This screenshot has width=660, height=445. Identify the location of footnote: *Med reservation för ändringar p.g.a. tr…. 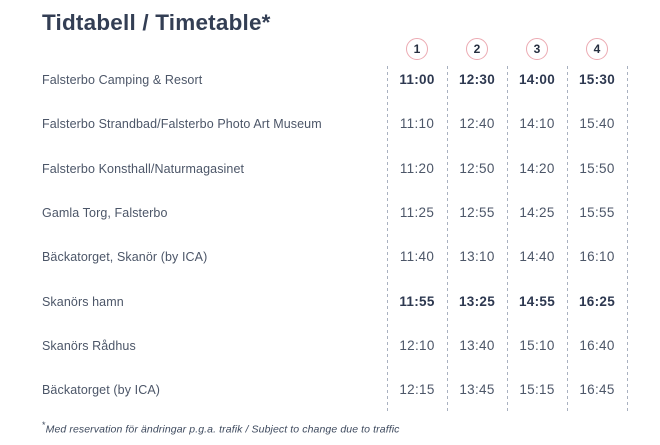
(221, 428).